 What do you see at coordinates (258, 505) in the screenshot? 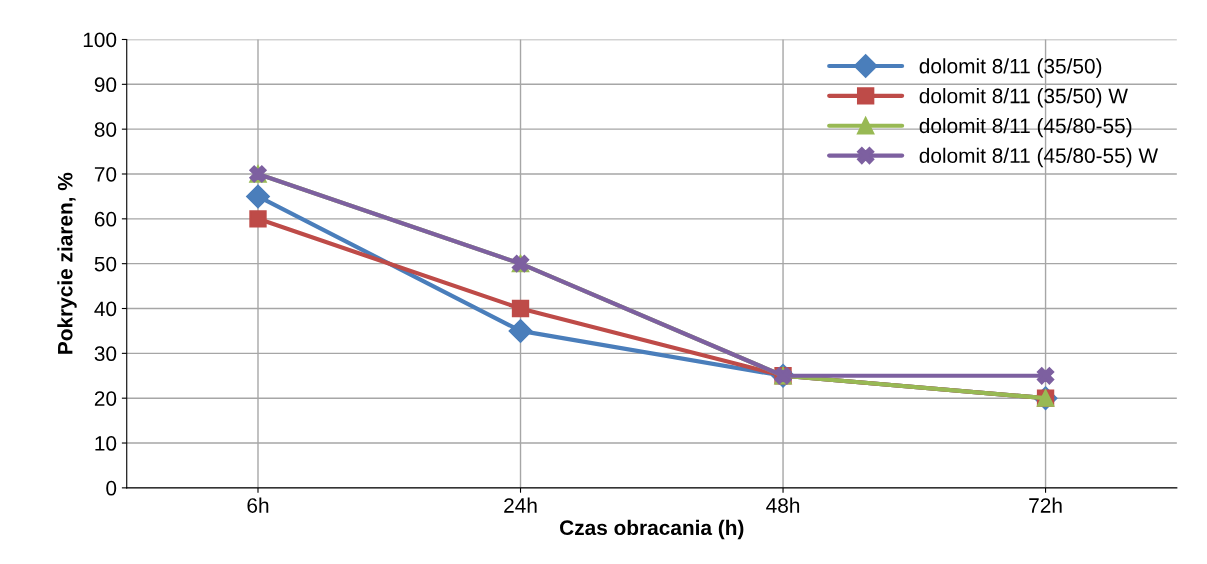
I see `x-tick-label: 6h` at bounding box center [258, 505].